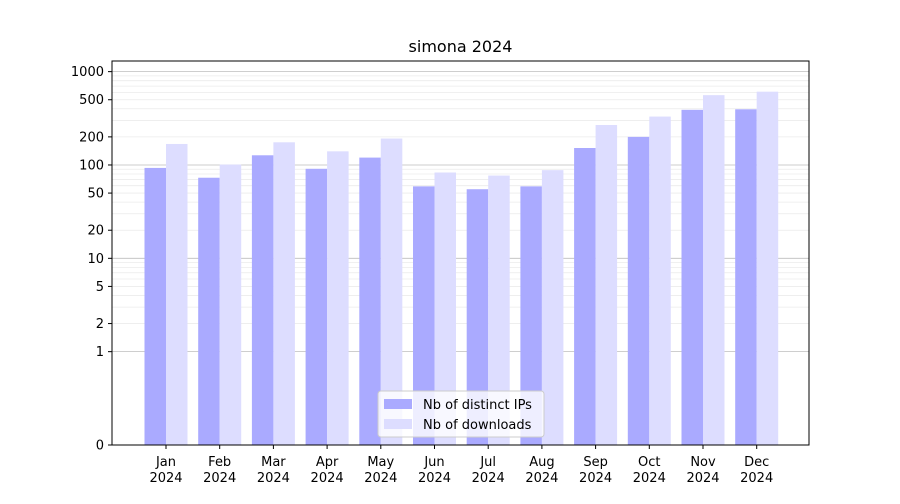 Image resolution: width=900 pixels, height=504 pixels. I want to click on x-tick-label-month: Apr, so click(327, 462).